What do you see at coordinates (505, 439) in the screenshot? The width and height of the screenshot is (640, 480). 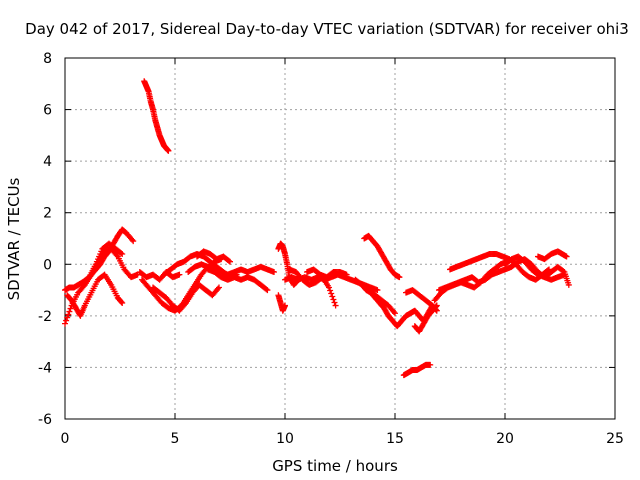 I see `x-tick-label: 20` at bounding box center [505, 439].